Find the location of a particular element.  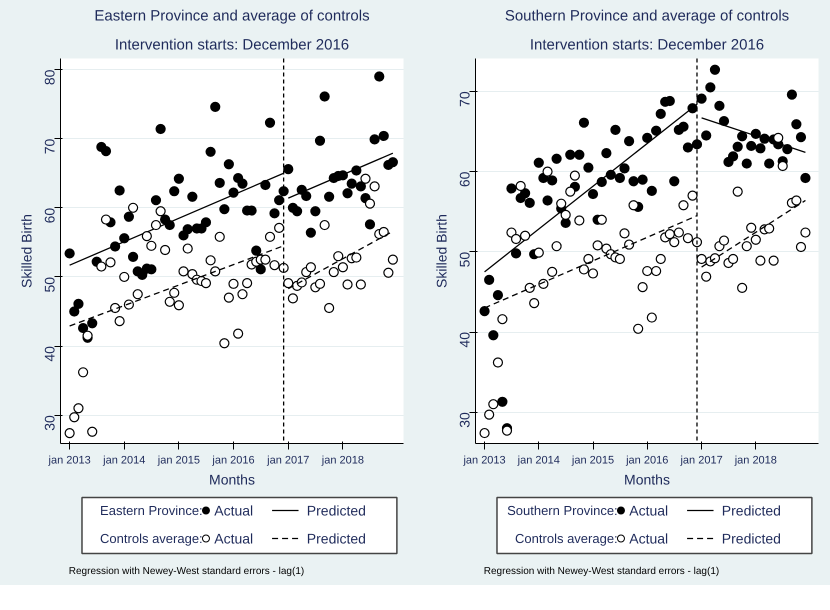

text: Southern Province: is located at coordinates (562, 510).